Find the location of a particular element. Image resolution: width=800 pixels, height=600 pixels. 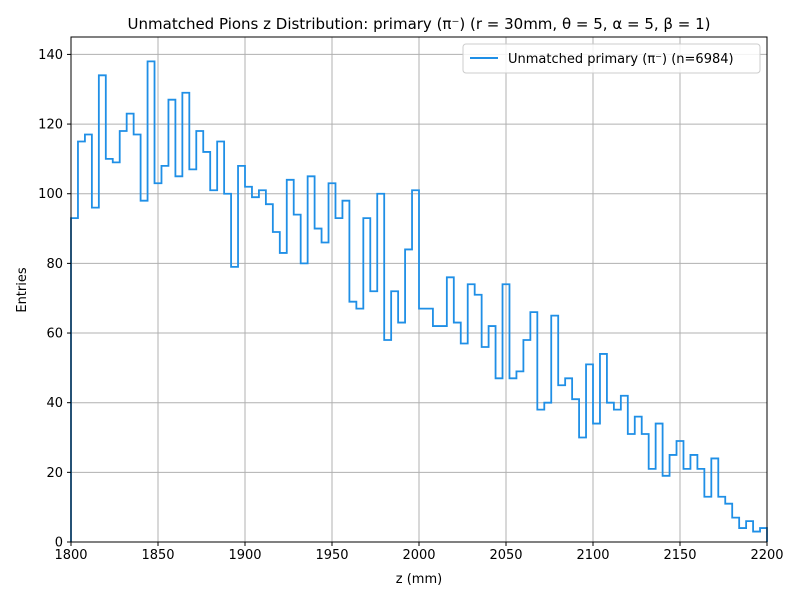

y-axis-label: Entries is located at coordinates (22, 290).